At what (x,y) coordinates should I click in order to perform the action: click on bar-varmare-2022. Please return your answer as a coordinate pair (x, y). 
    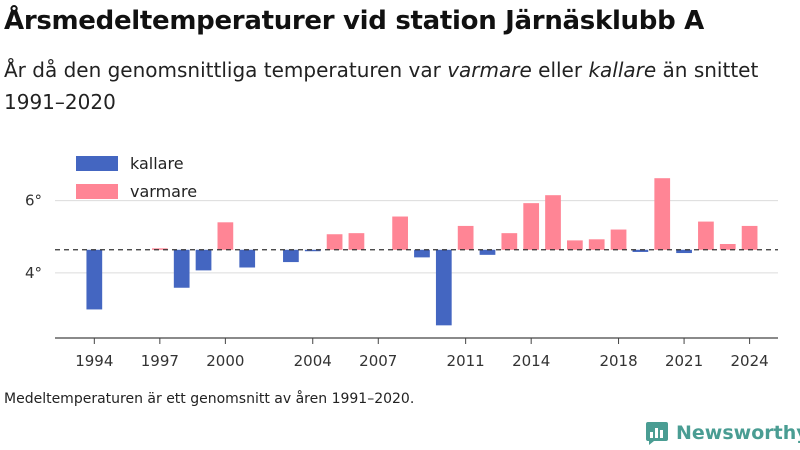
    Looking at the image, I should click on (706, 235).